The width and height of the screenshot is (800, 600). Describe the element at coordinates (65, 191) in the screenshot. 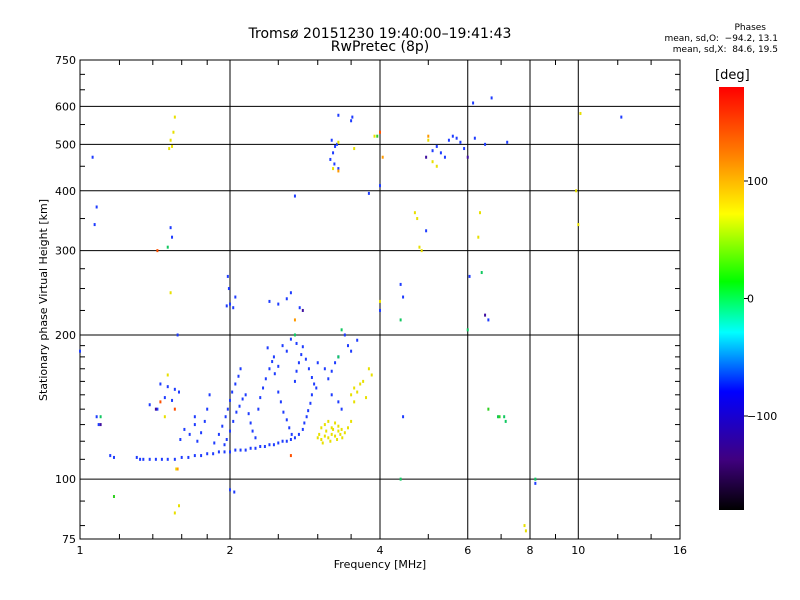

I see `y-tick-label: 400` at that location.